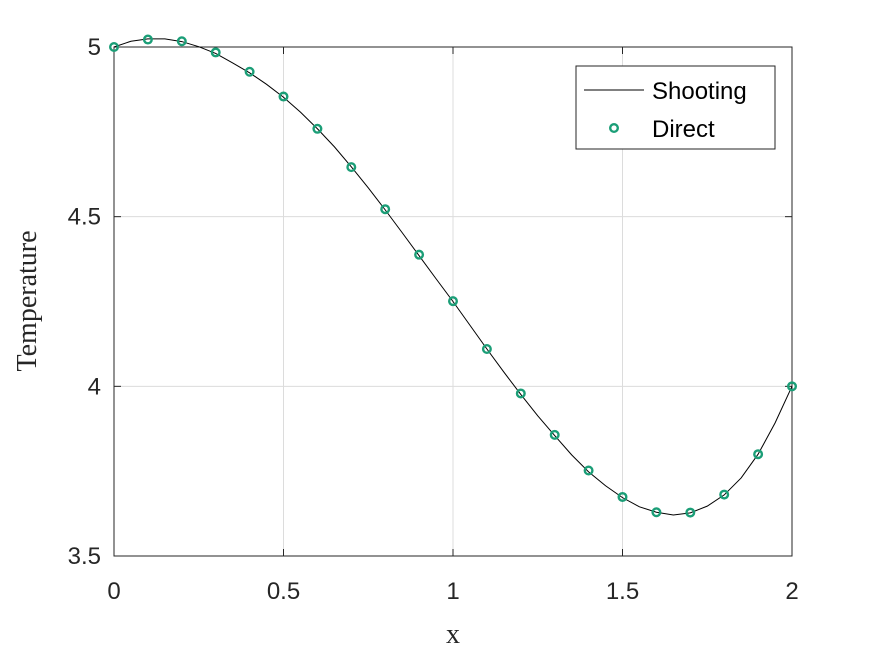  I want to click on x-tick-label: 1.5, so click(622, 591).